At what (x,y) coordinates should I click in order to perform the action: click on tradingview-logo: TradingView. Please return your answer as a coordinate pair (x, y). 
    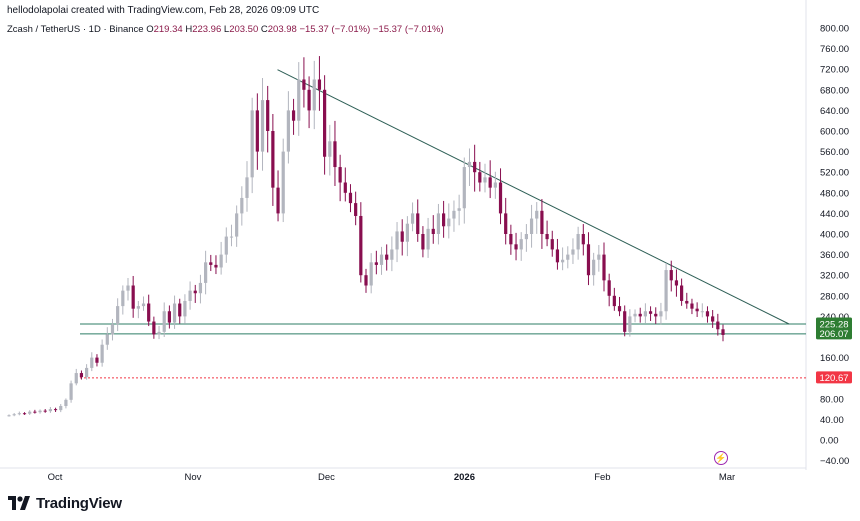
    Looking at the image, I should click on (65, 503).